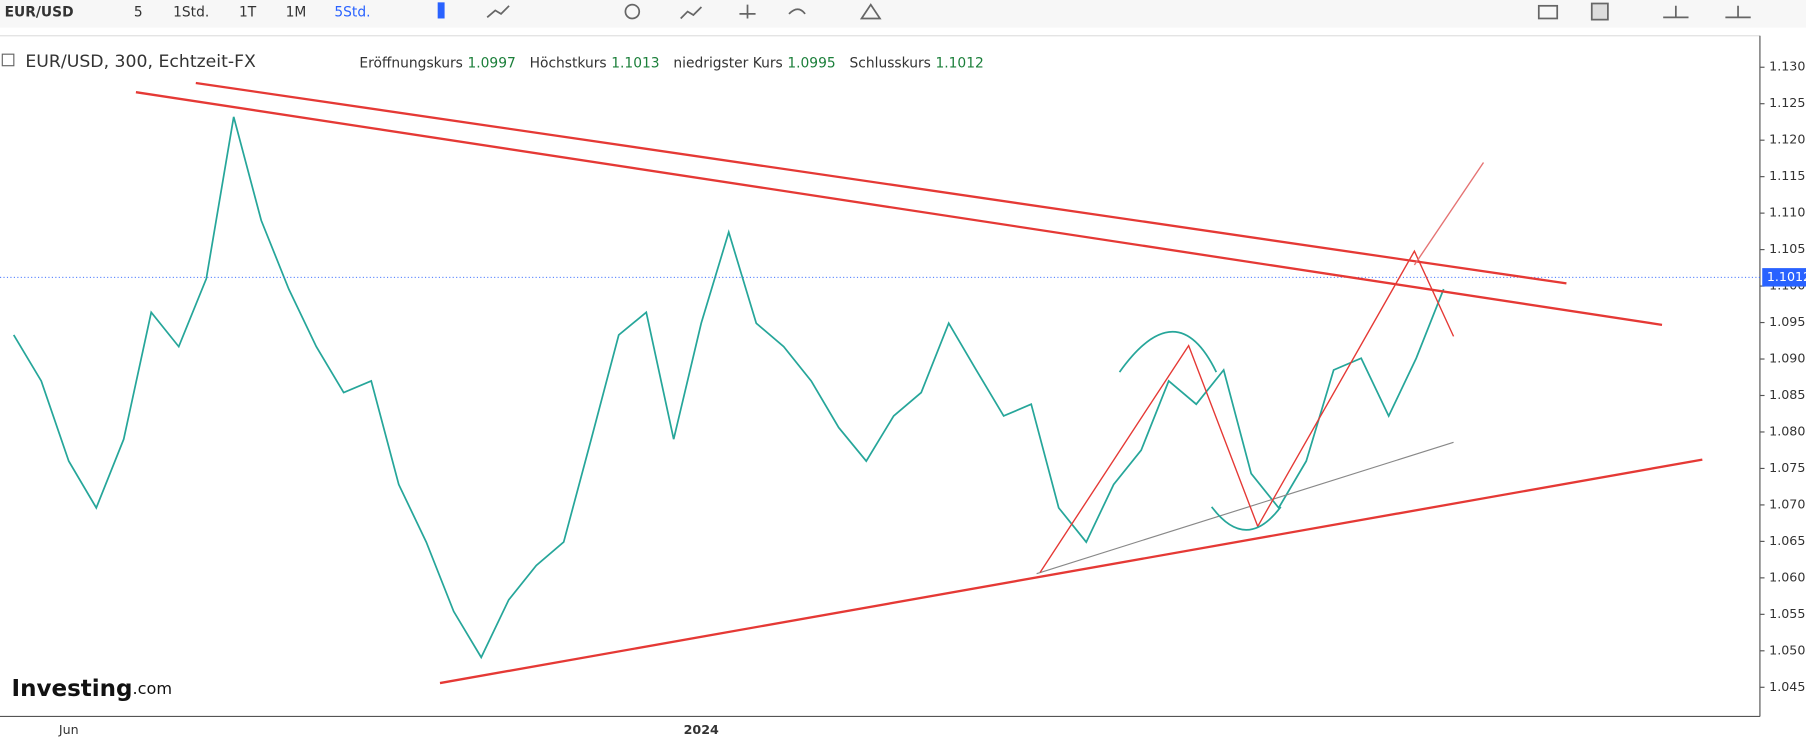 This screenshot has width=1806, height=743. I want to click on trend-line, so click(1245, 508).